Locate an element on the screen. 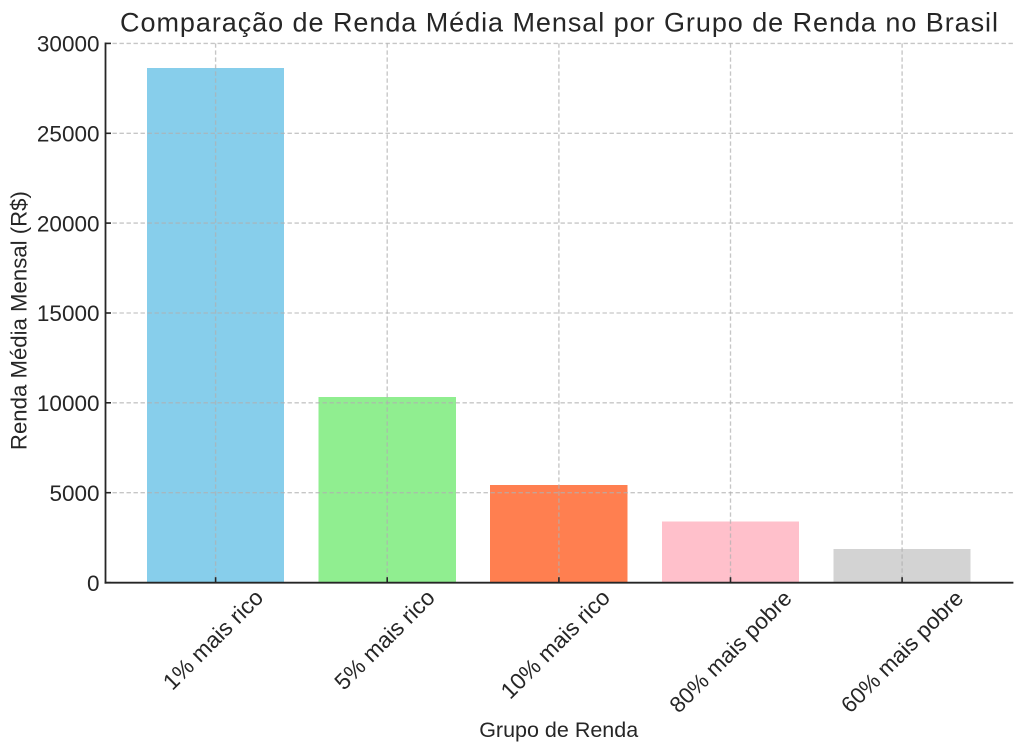  svg-text: 20000 is located at coordinates (68, 223).